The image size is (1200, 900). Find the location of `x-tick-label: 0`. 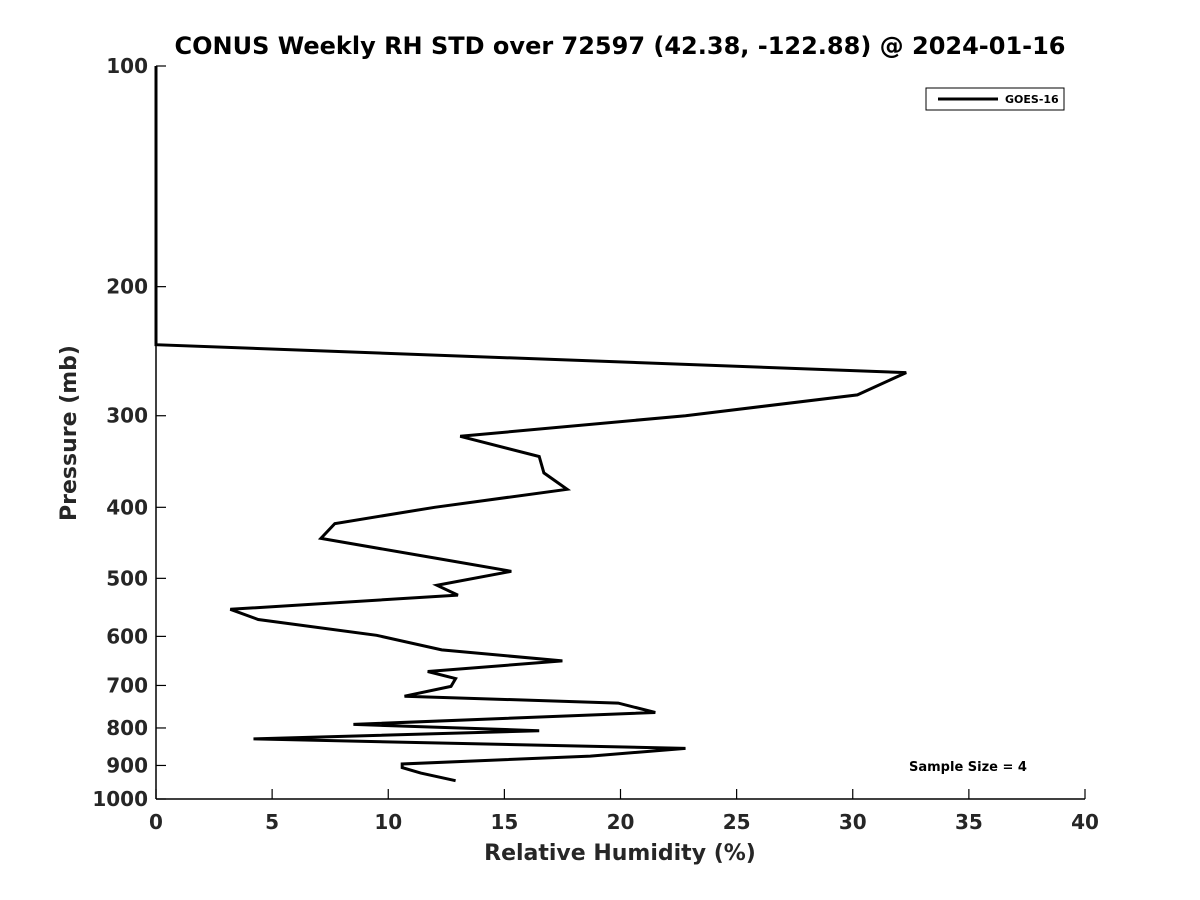

x-tick-label: 0 is located at coordinates (156, 822).